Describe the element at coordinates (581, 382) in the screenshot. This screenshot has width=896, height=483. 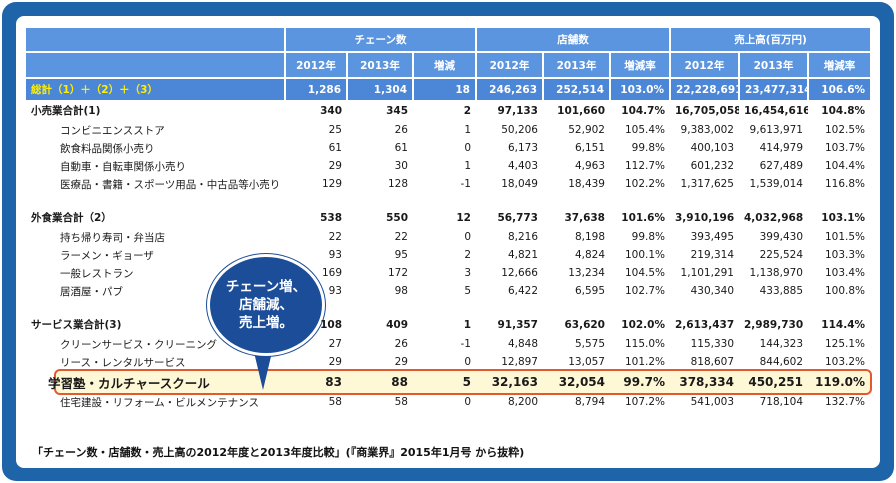
I see `row-cell: 32,054` at that location.